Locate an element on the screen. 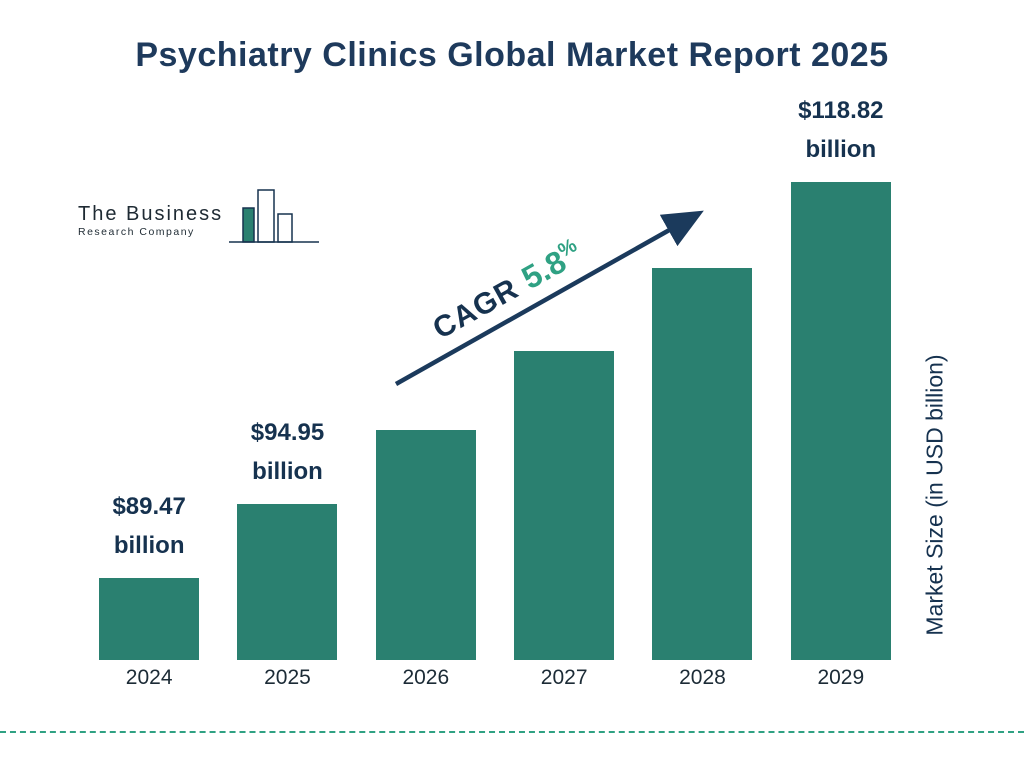  bottom-dashed-divider is located at coordinates (512, 732).